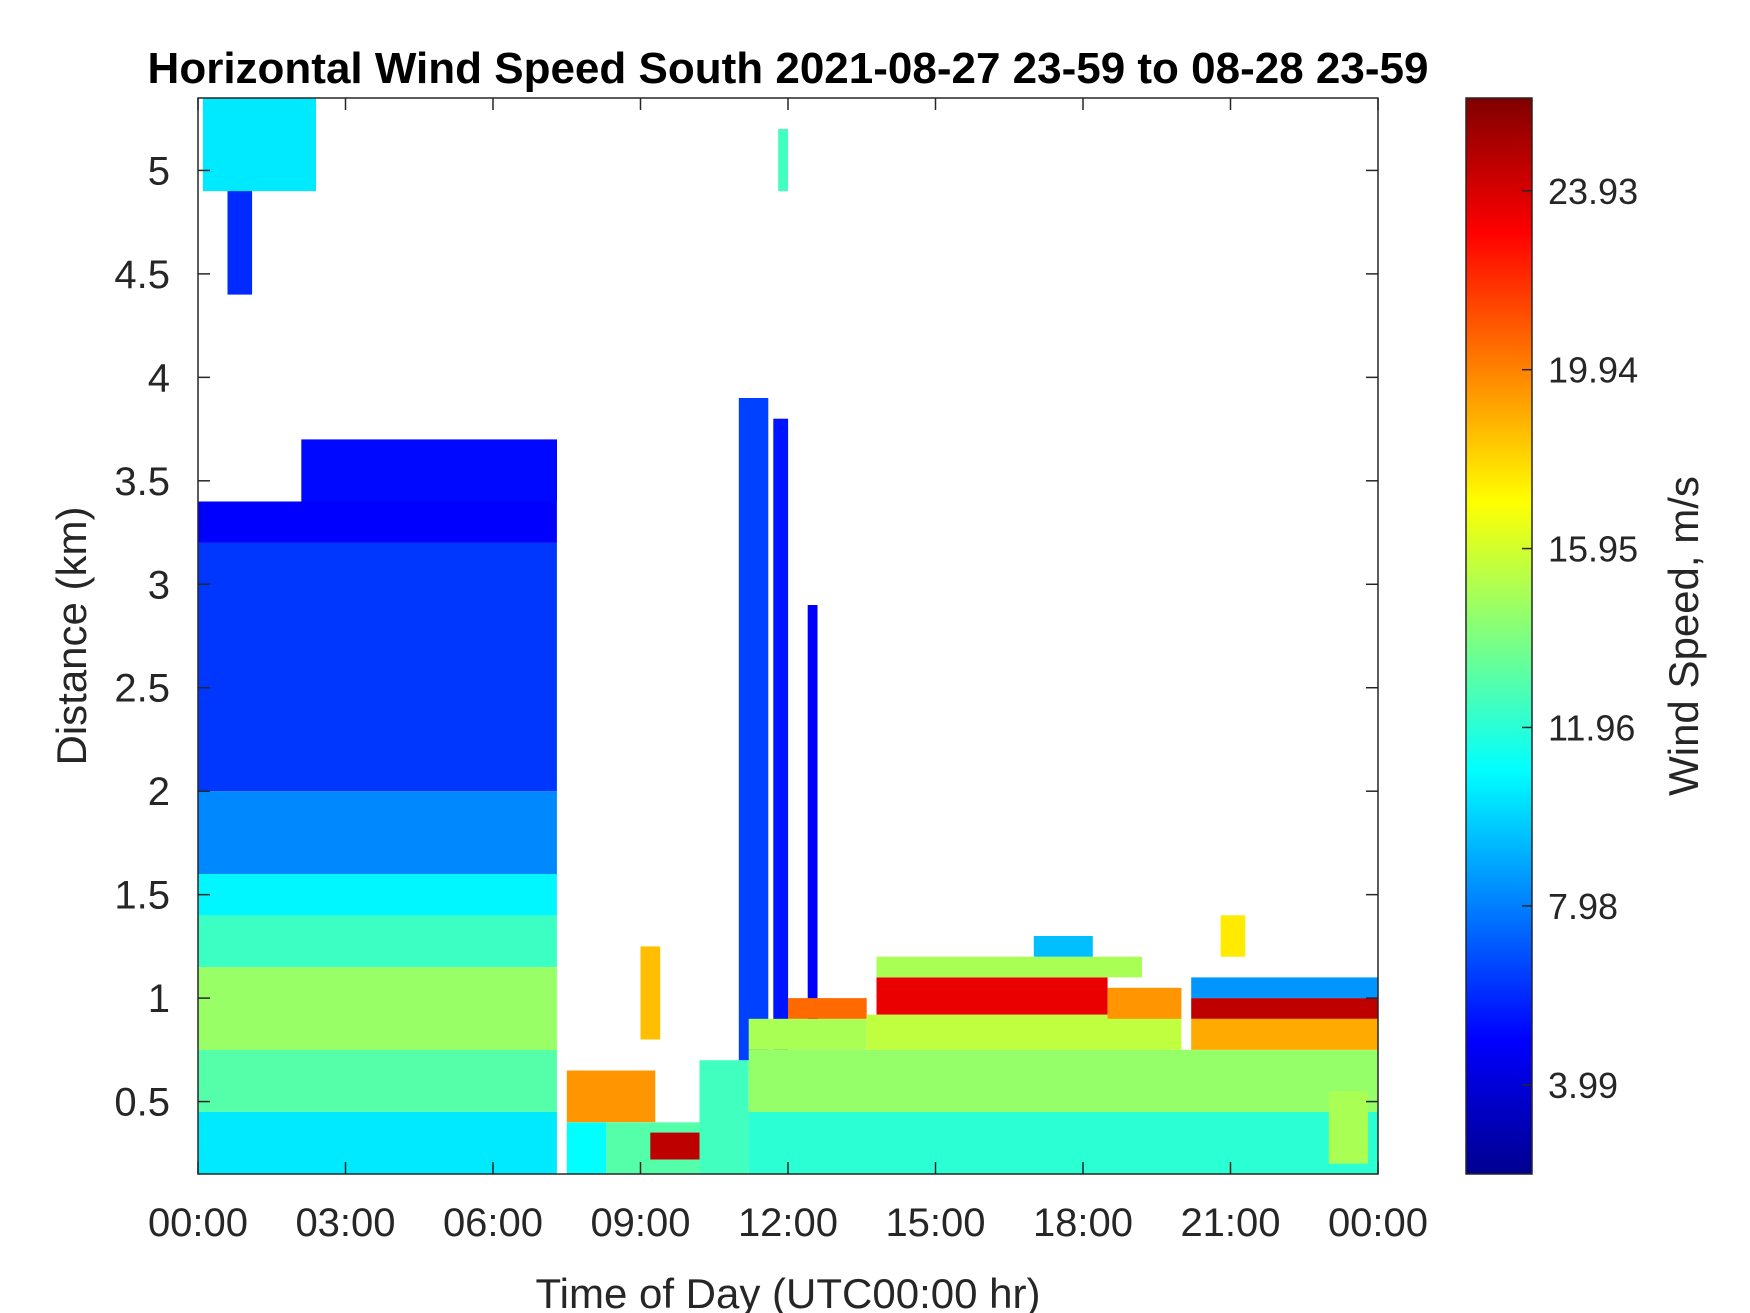 The image size is (1750, 1313). What do you see at coordinates (1580, 638) in the screenshot?
I see `colorbar-ticks: 3.99 7.98 11.96 15.95 19.94 23.93` at bounding box center [1580, 638].